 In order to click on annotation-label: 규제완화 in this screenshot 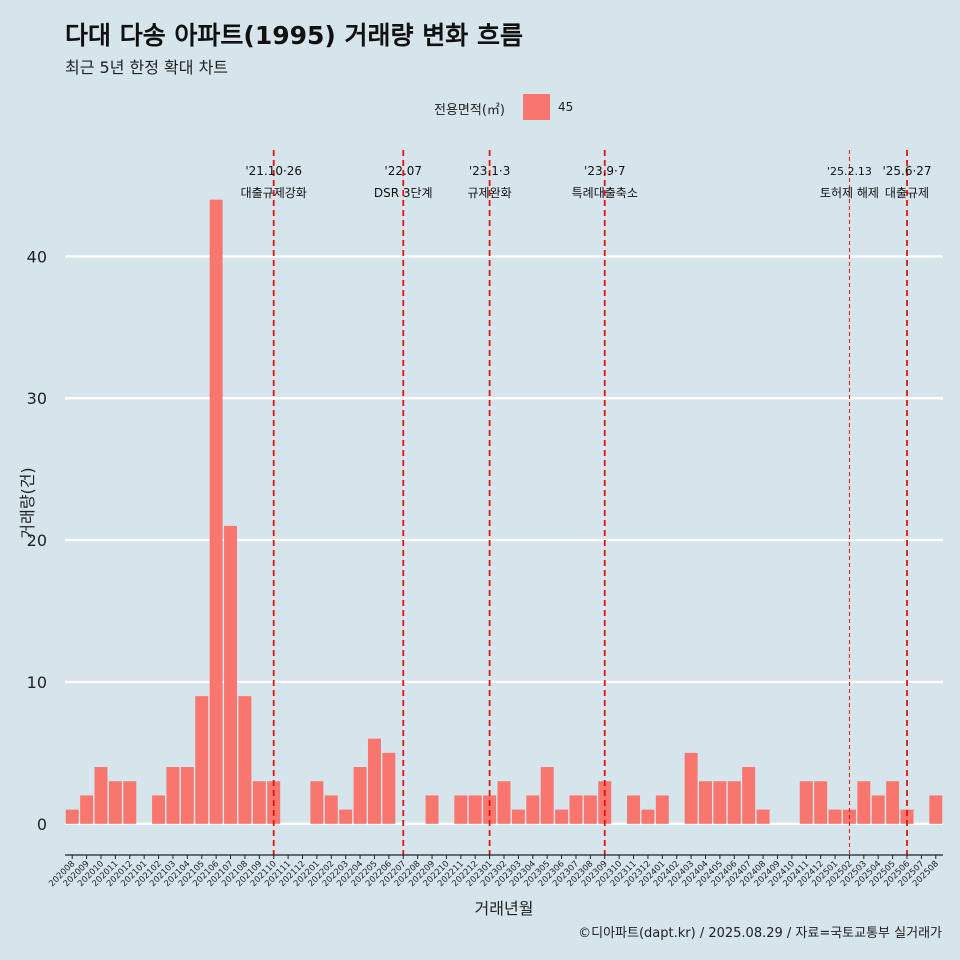, I will do `click(490, 193)`.